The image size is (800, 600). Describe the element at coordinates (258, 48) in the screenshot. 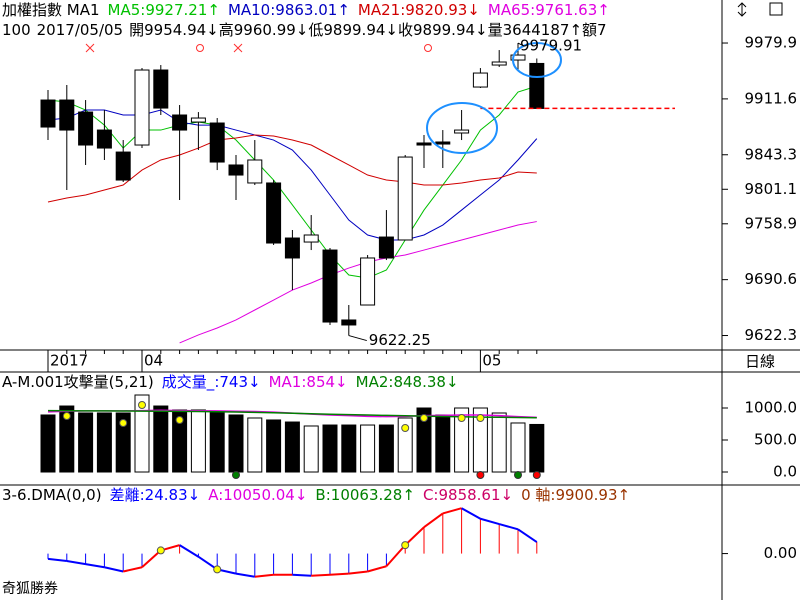

I see `signal-symbols` at that location.